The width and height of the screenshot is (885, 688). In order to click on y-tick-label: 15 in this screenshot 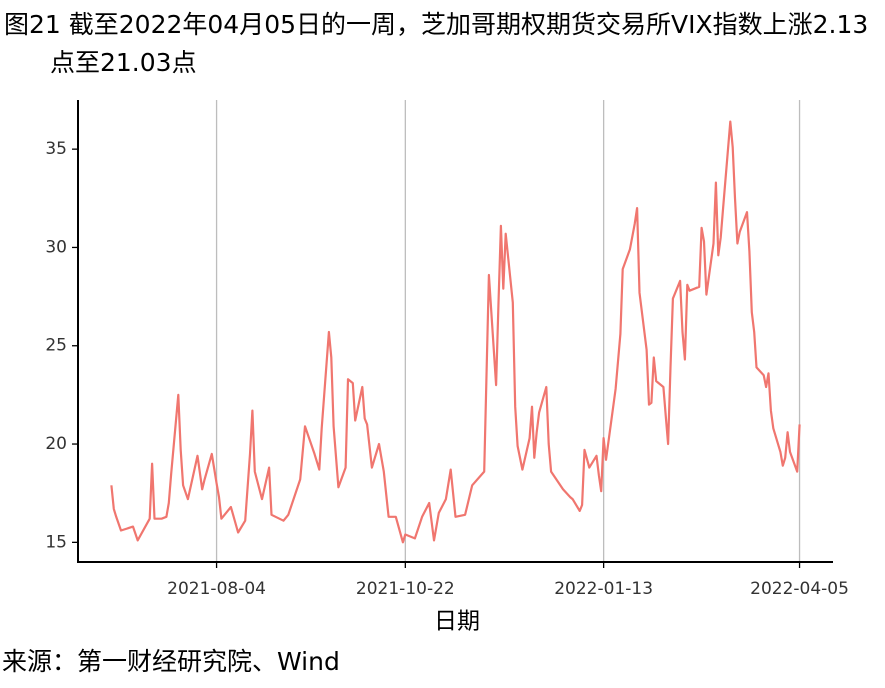, I will do `click(56, 542)`.